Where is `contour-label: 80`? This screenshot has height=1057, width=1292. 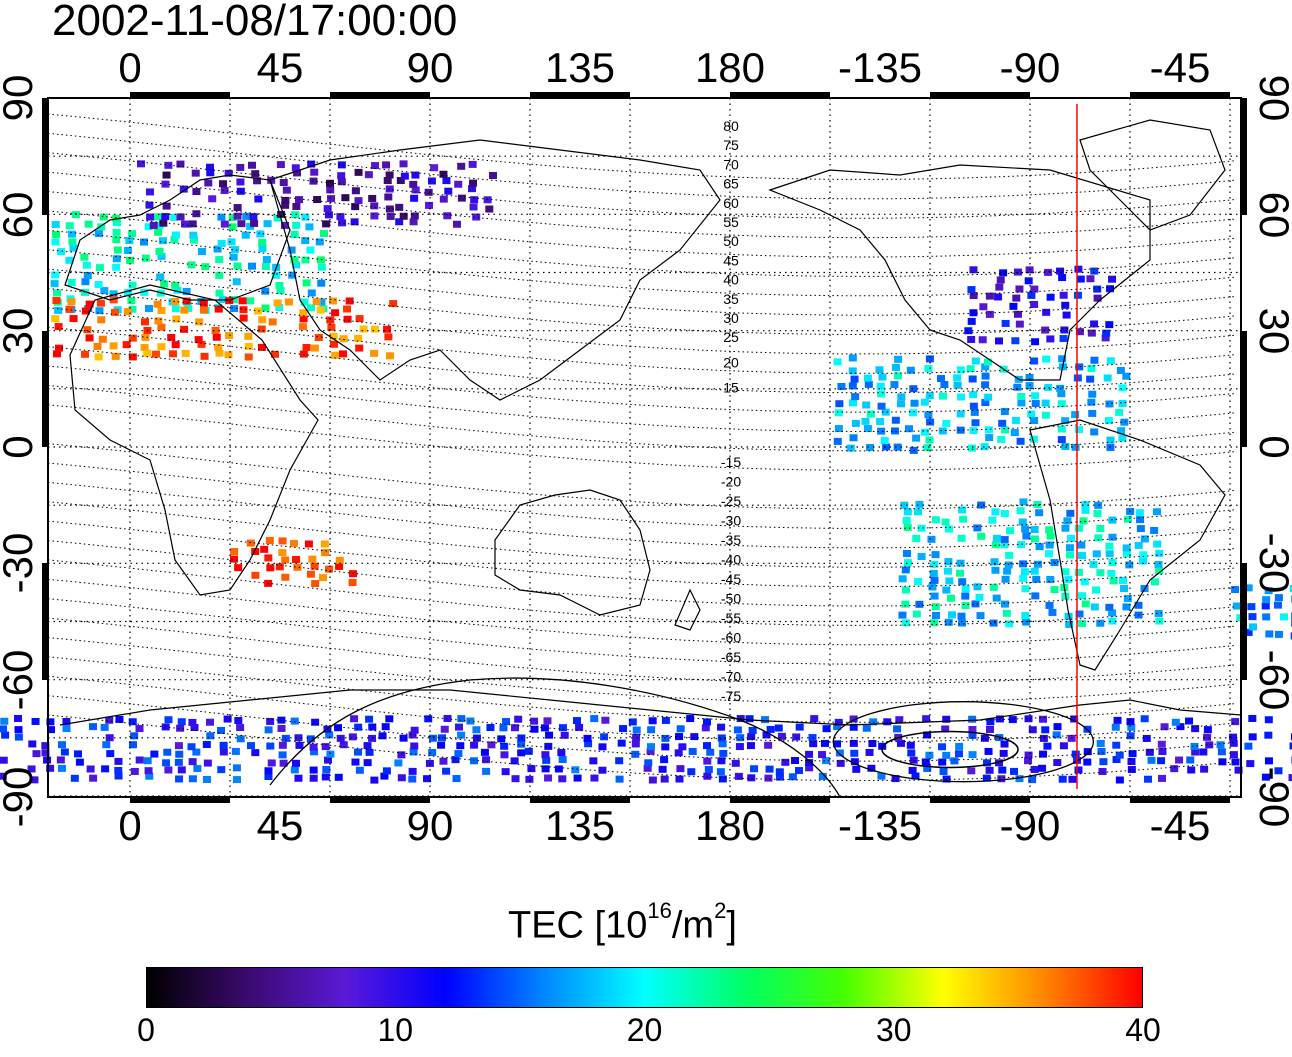 contour-label: 80 is located at coordinates (731, 126).